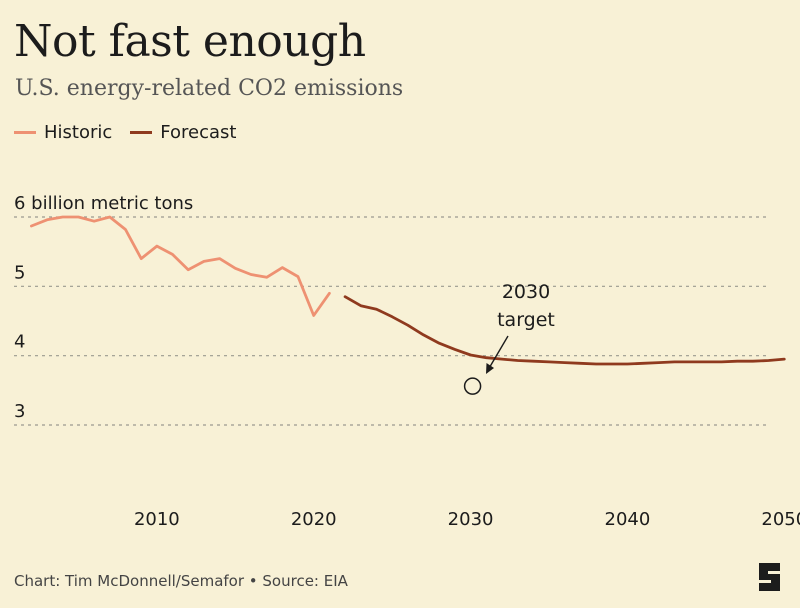 The image size is (800, 608). Describe the element at coordinates (180, 266) in the screenshot. I see `series-line-historic` at that location.